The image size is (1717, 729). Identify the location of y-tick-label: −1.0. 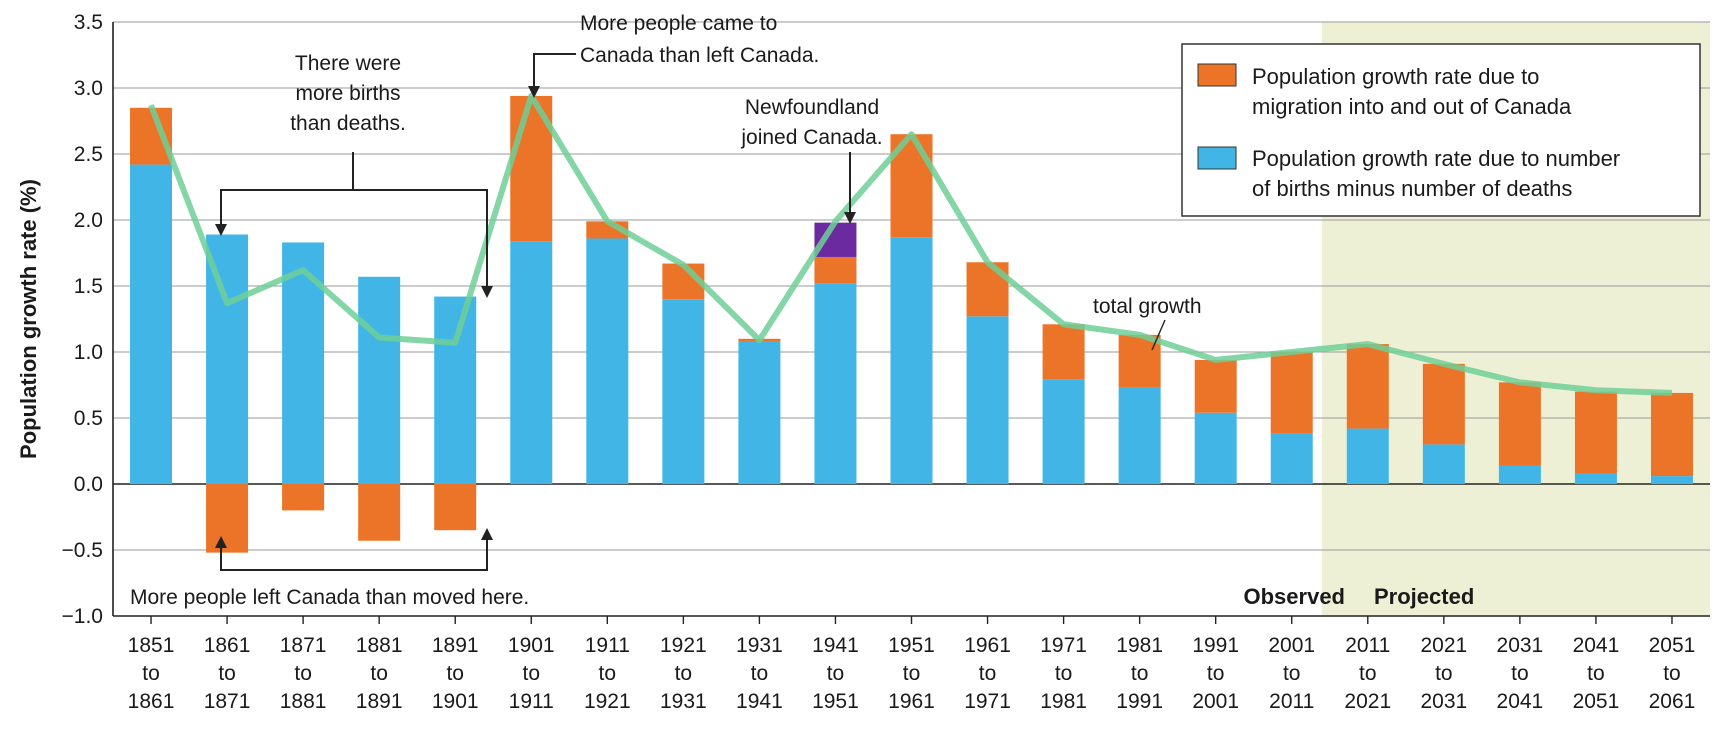
(82, 616).